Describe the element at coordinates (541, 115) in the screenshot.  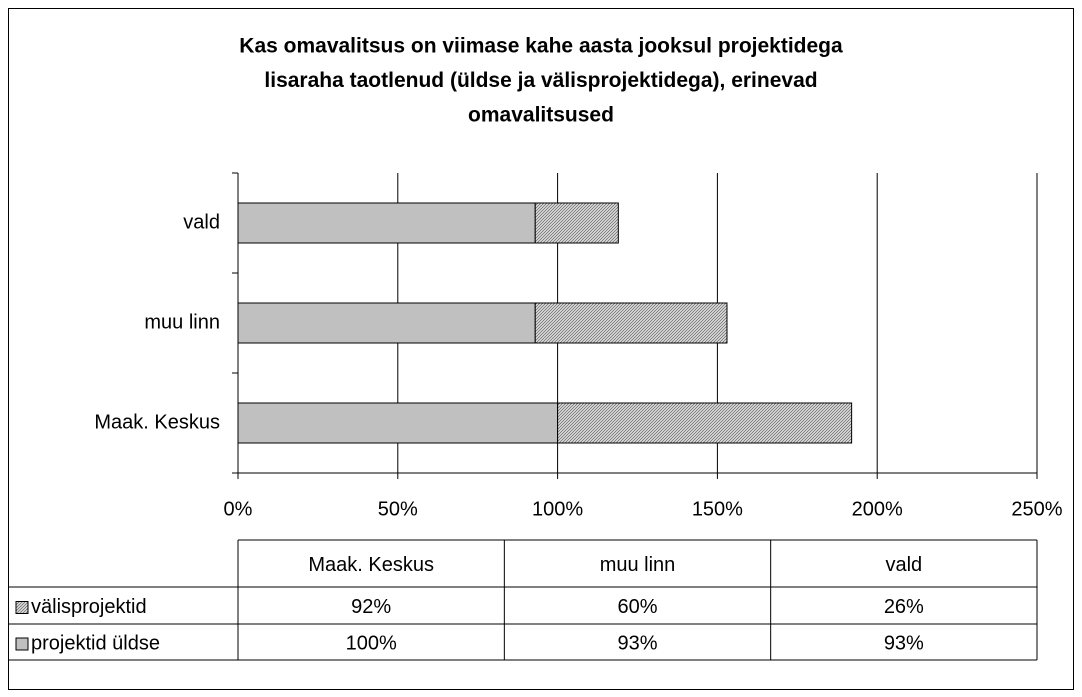
I see `chart-title: omavalitsused` at that location.